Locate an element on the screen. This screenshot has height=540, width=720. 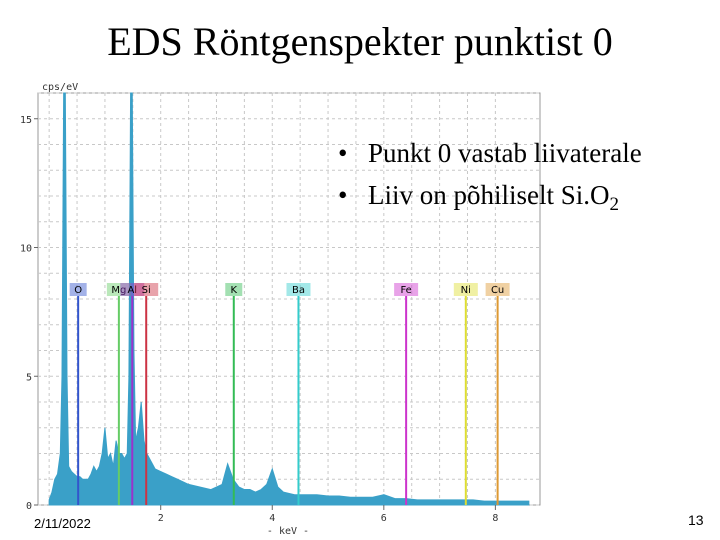
element-label-box-k is located at coordinates (234, 289).